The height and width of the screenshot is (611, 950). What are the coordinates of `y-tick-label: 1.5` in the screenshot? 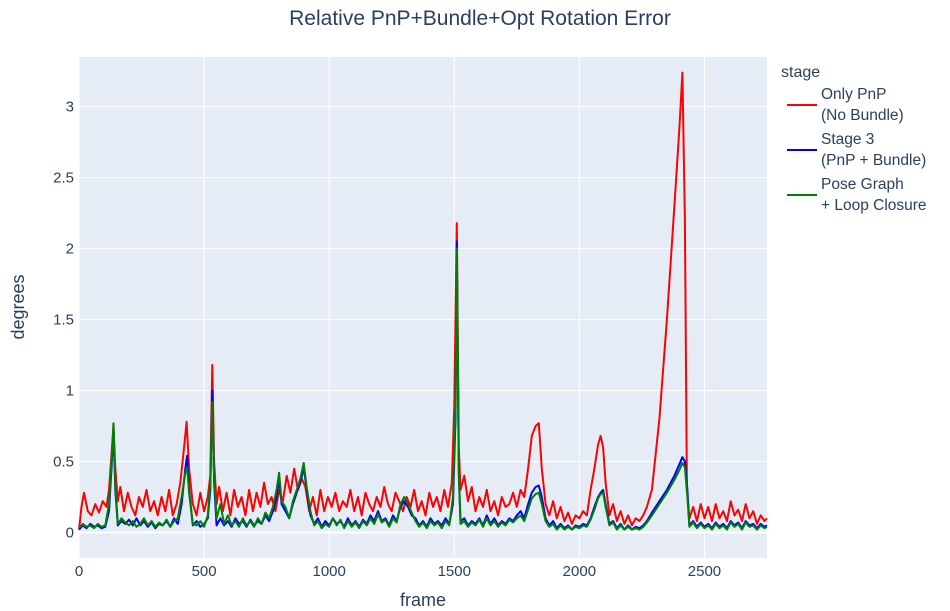 It's located at (63, 320).